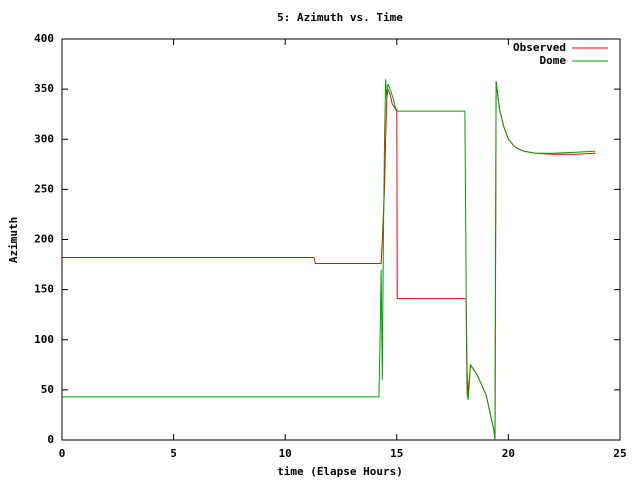  I want to click on y-tick-label: 0, so click(50, 439).